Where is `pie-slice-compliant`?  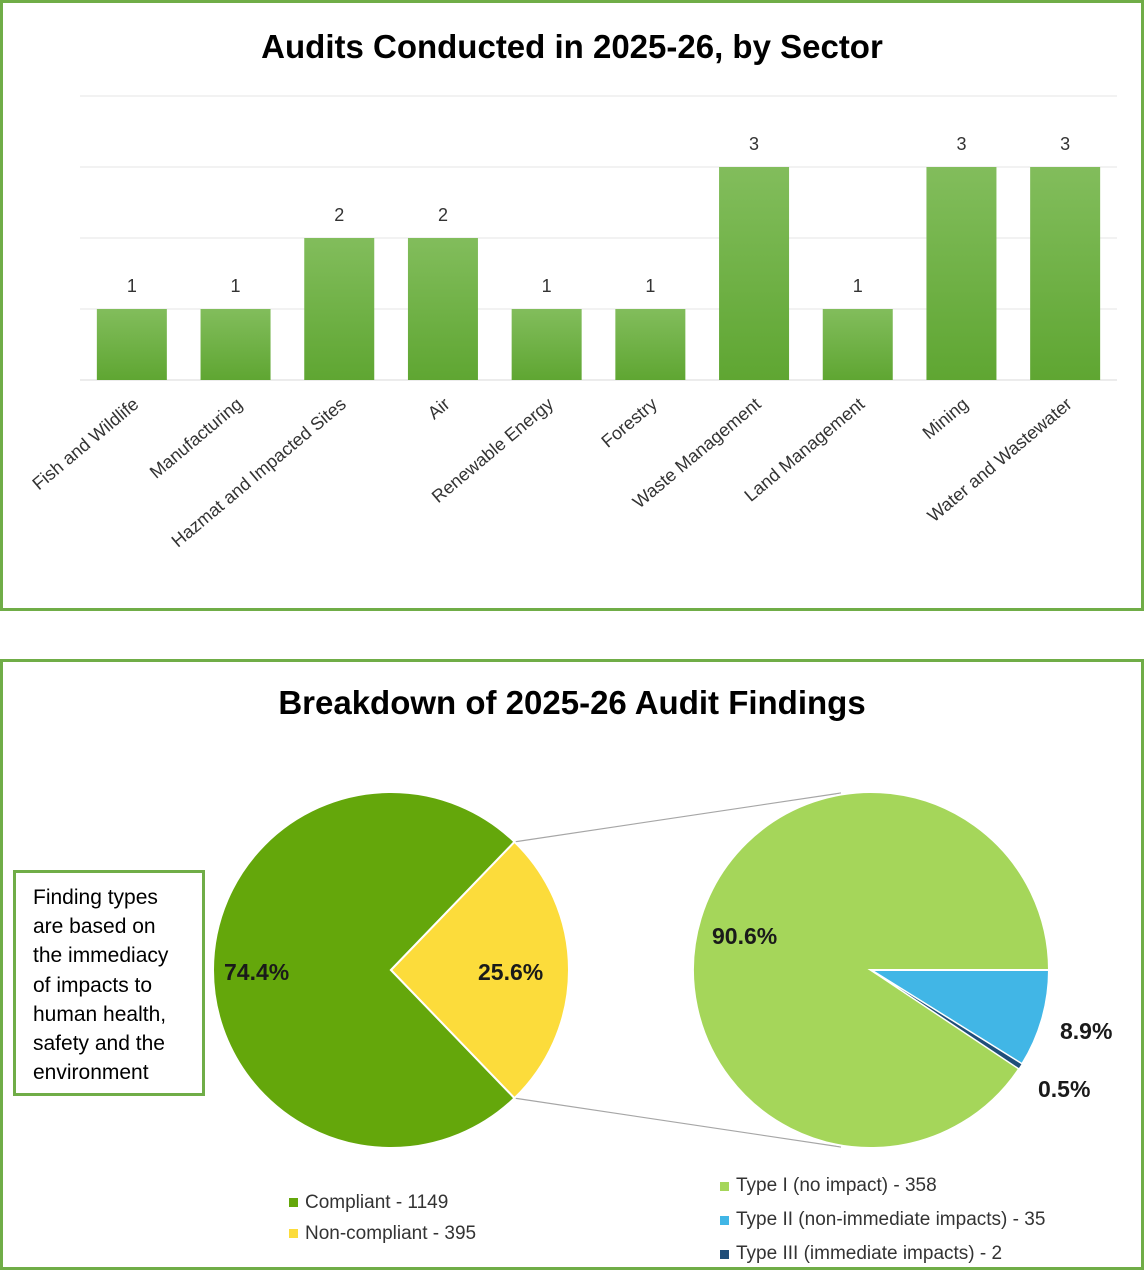 pie-slice-compliant is located at coordinates (364, 970).